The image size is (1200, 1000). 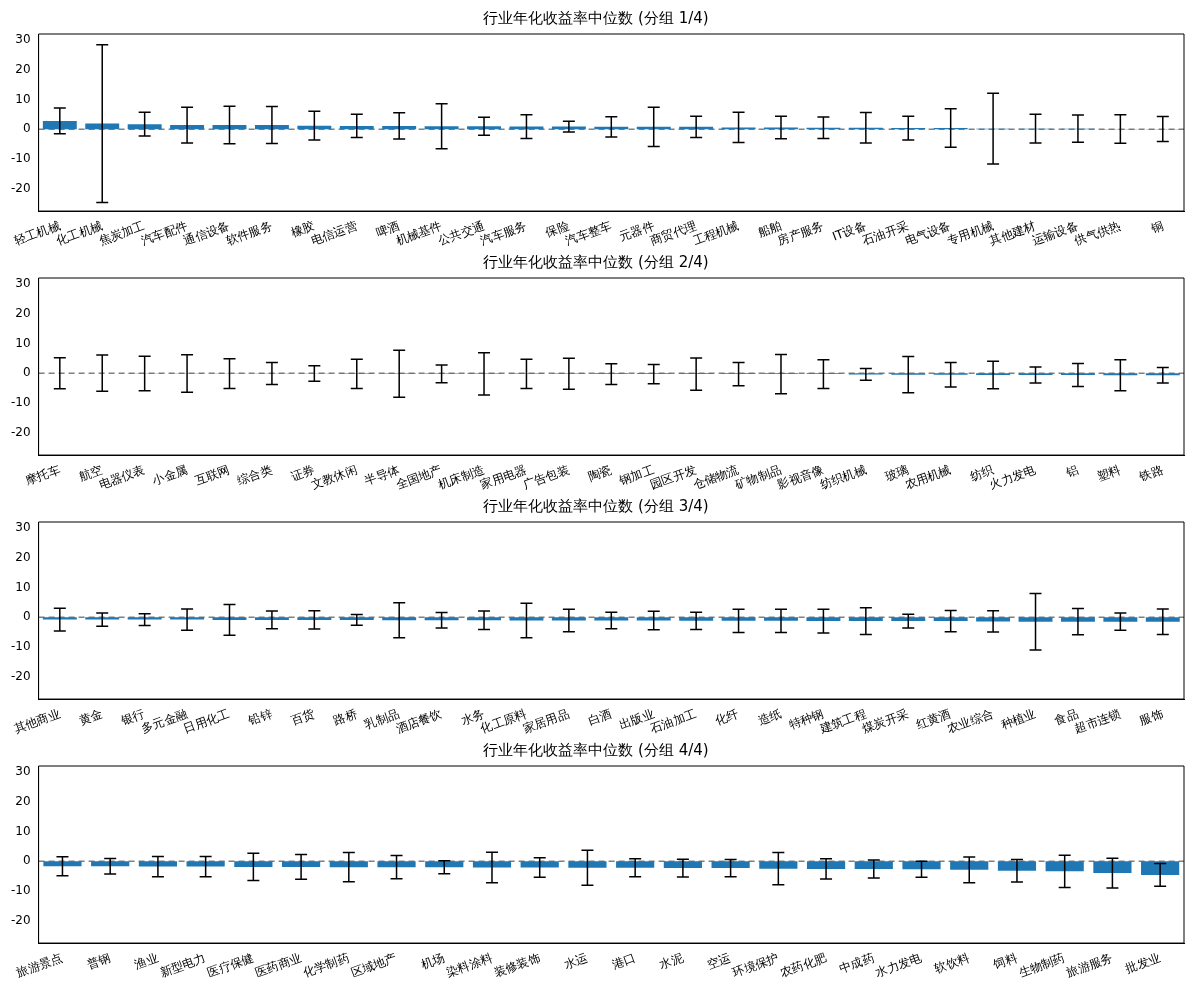 I want to click on chart-title: 行业年化收益率中位数 (分组 2/4), so click(x=596, y=261).